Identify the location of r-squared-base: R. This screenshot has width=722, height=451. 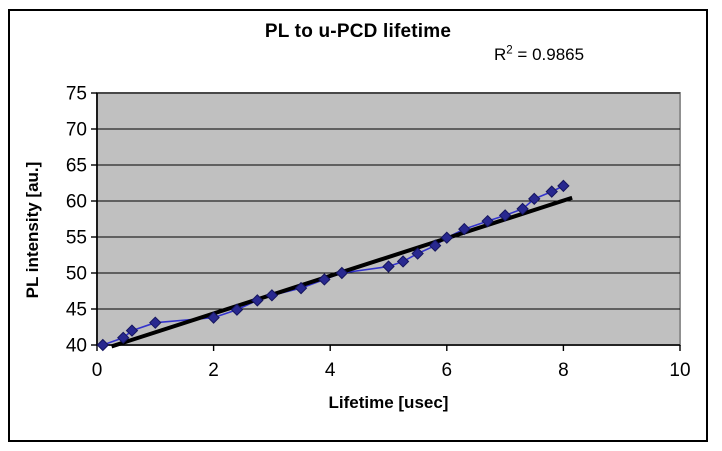
(500, 54).